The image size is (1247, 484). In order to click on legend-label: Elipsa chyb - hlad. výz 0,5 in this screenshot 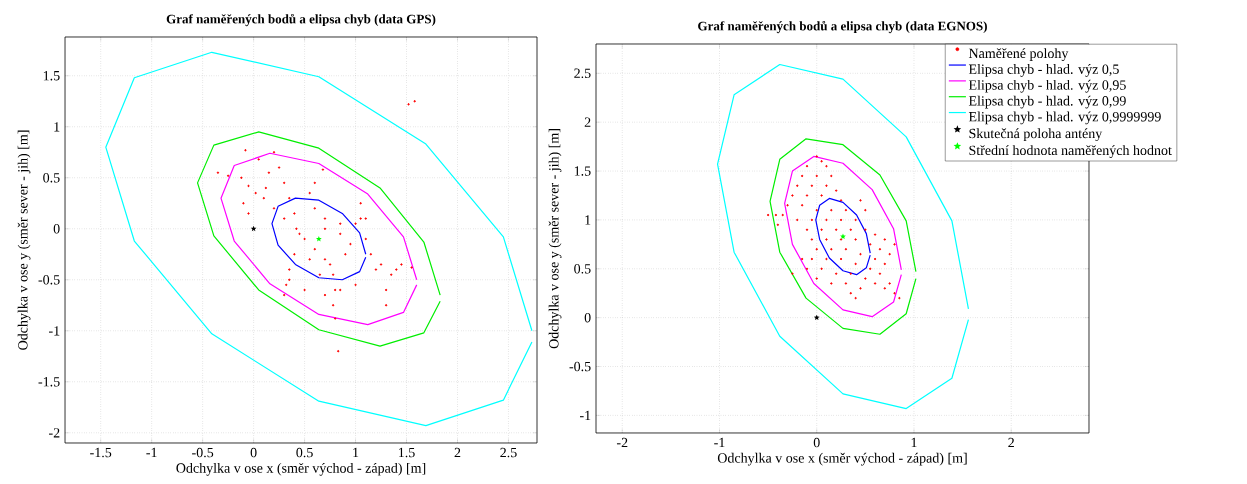, I will do `click(1043, 70)`.